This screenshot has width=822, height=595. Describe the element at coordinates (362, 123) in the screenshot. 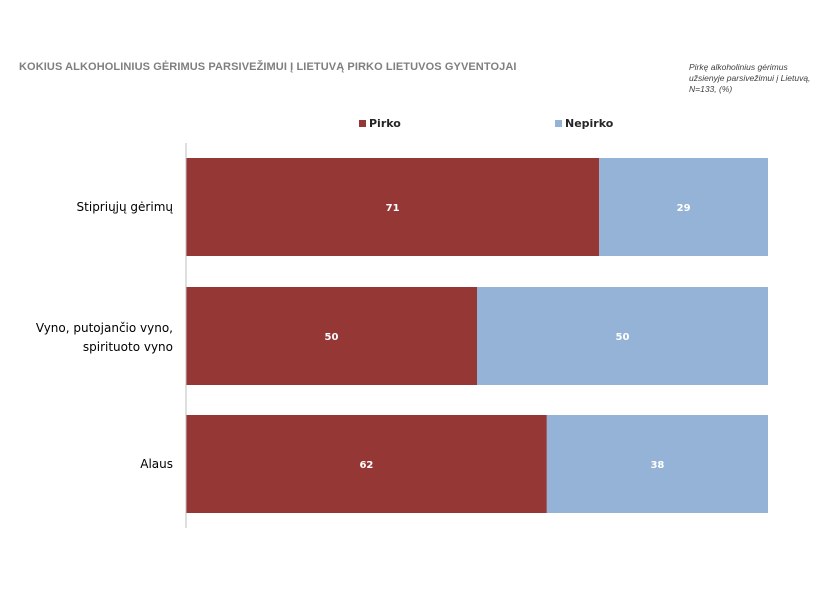

I see `legend-swatch-pirko` at that location.